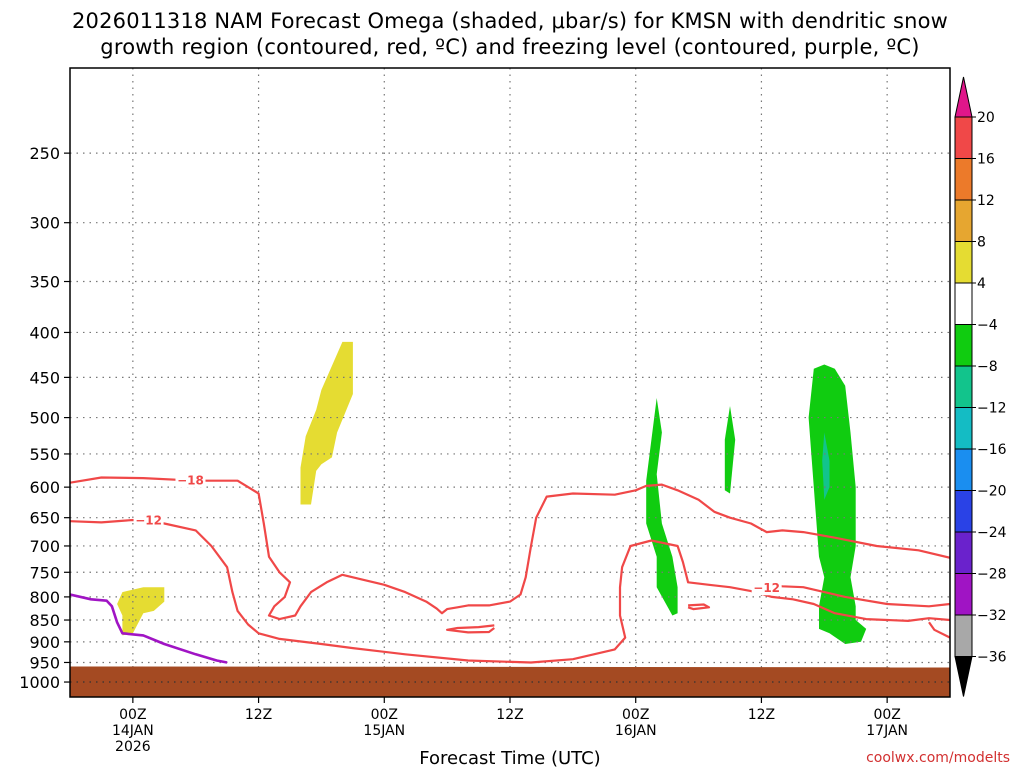  I want to click on colorbar-label-1: 20, so click(986, 118).